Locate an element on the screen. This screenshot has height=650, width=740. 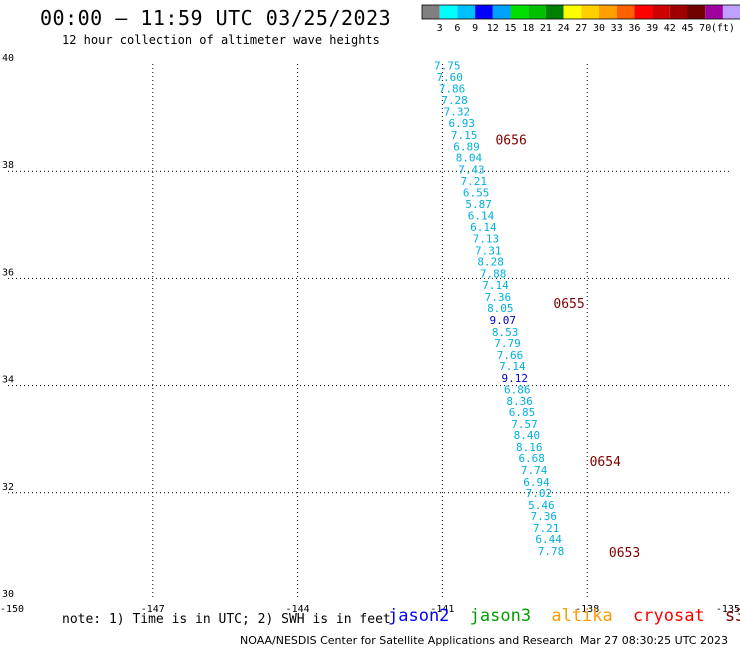
y-tick-label: 32 is located at coordinates (8, 487).